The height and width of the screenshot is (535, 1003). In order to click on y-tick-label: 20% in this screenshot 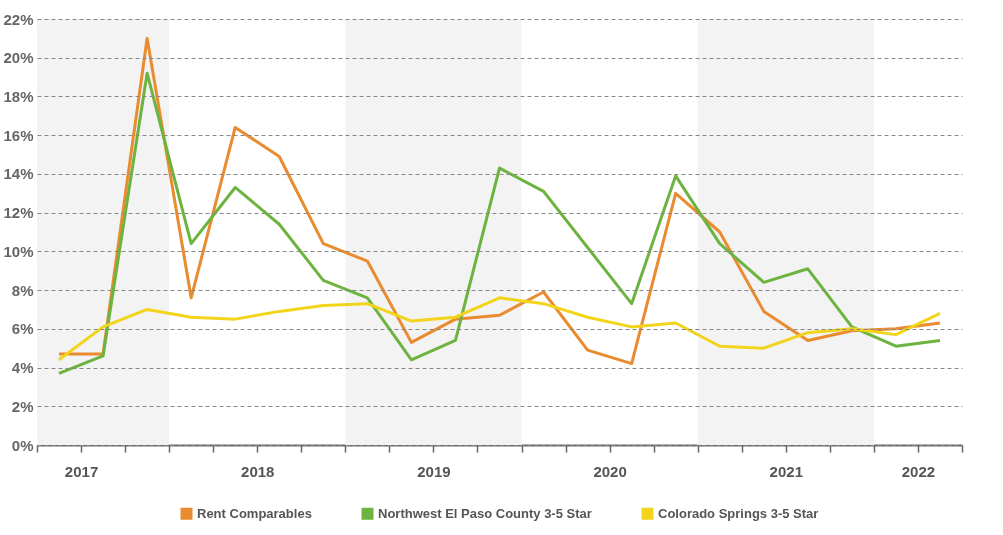, I will do `click(18, 58)`.